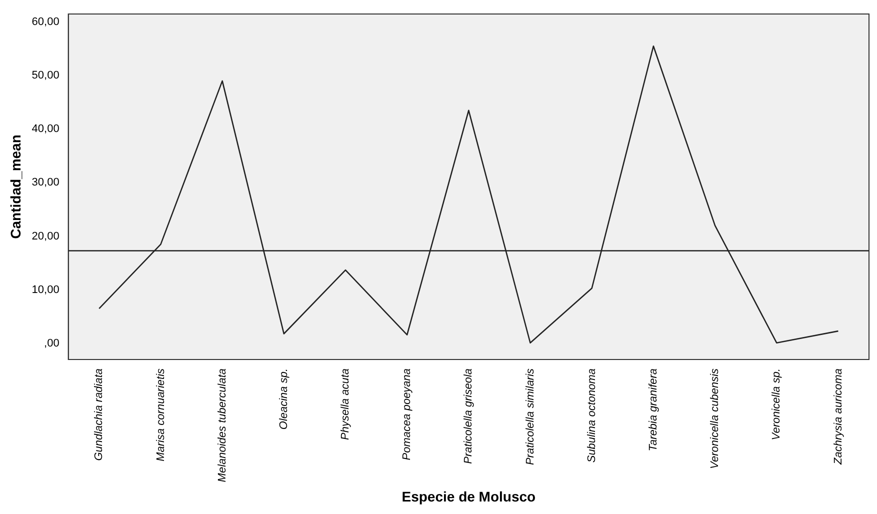  I want to click on y-tick-label: 20,00, so click(46, 236).